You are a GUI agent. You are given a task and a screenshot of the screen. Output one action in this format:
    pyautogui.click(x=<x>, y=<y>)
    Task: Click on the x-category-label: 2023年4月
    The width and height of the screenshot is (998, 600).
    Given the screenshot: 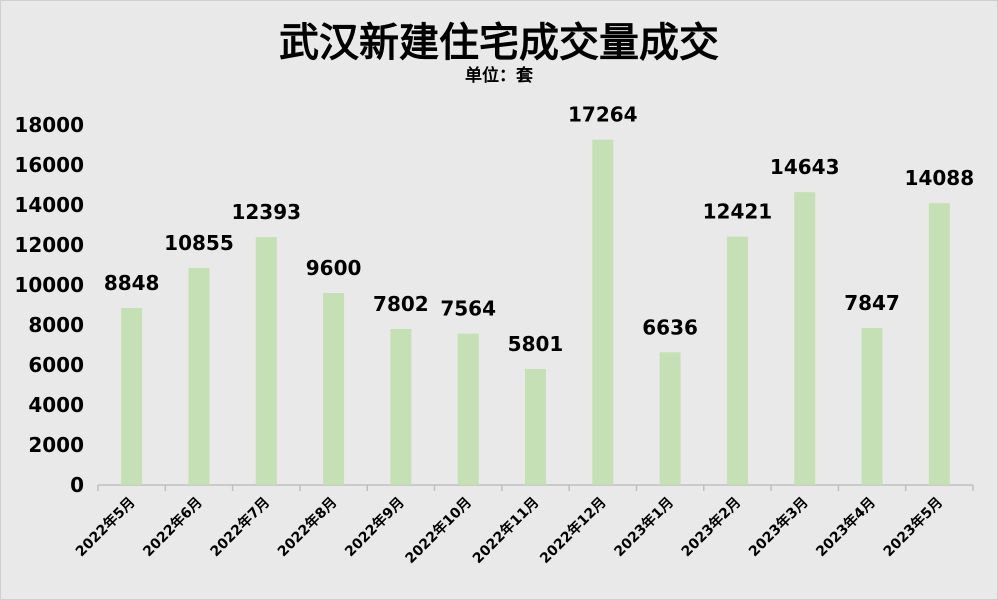 What is the action you would take?
    pyautogui.click(x=846, y=527)
    